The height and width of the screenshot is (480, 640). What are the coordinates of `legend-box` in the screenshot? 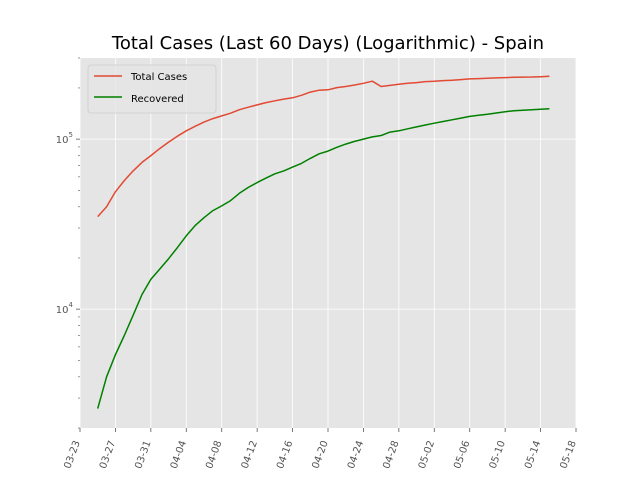 It's located at (152, 89).